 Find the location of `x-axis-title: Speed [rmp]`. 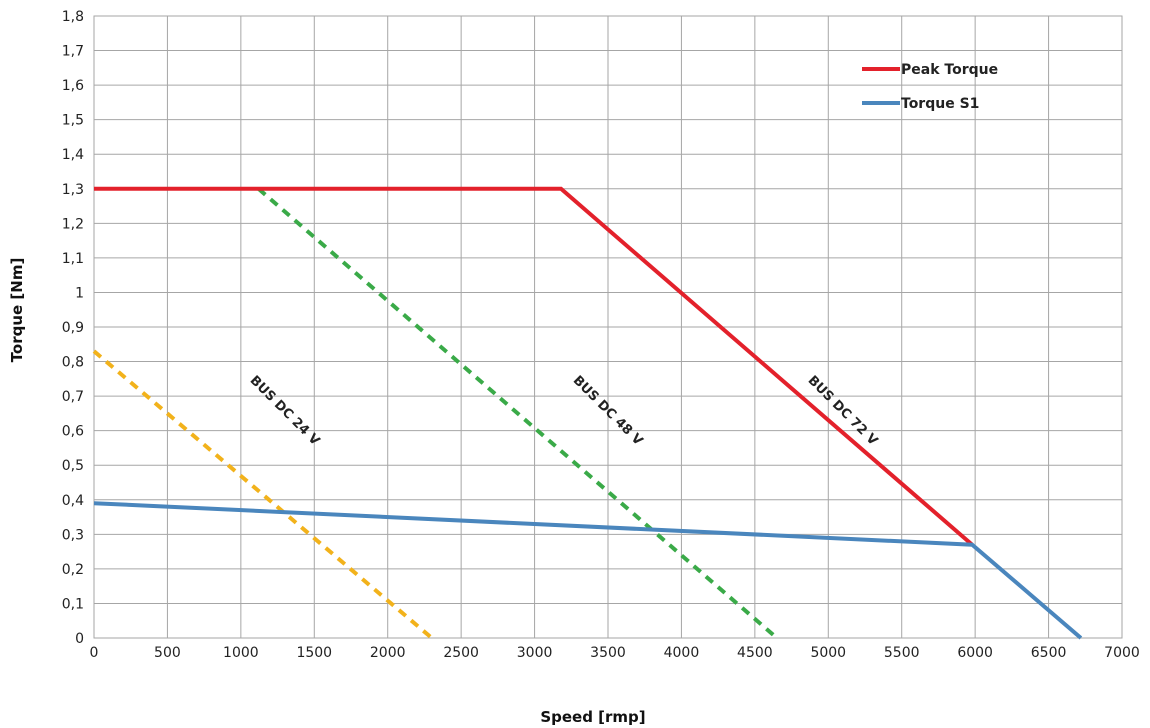

x-axis-title: Speed [rmp] is located at coordinates (592, 717).